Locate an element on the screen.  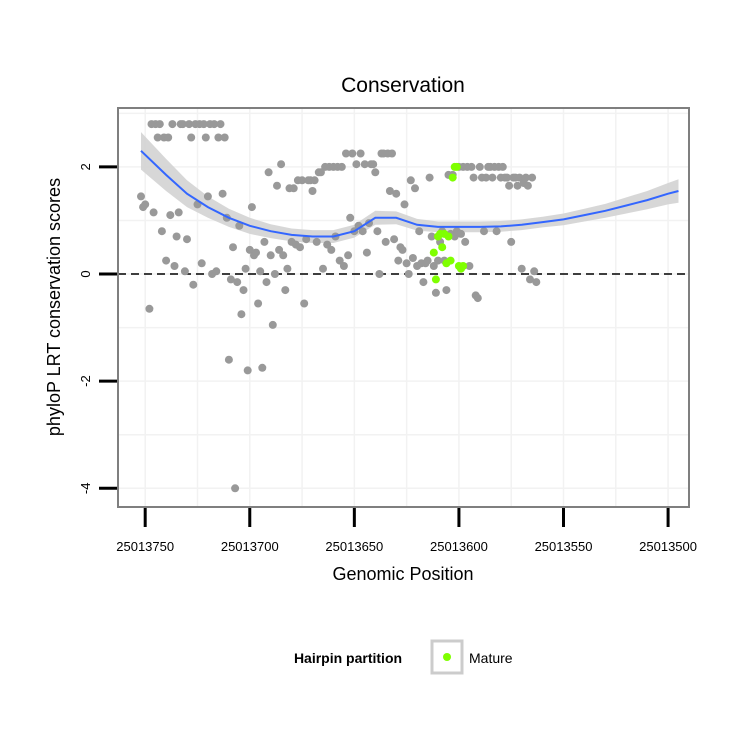
confidence-band is located at coordinates (410, 187).